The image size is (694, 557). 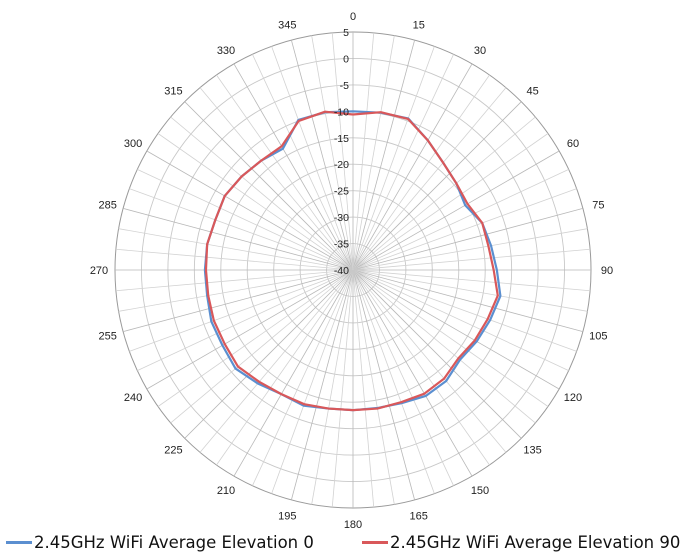 What do you see at coordinates (133, 144) in the screenshot?
I see `angle-tick-label: 300` at bounding box center [133, 144].